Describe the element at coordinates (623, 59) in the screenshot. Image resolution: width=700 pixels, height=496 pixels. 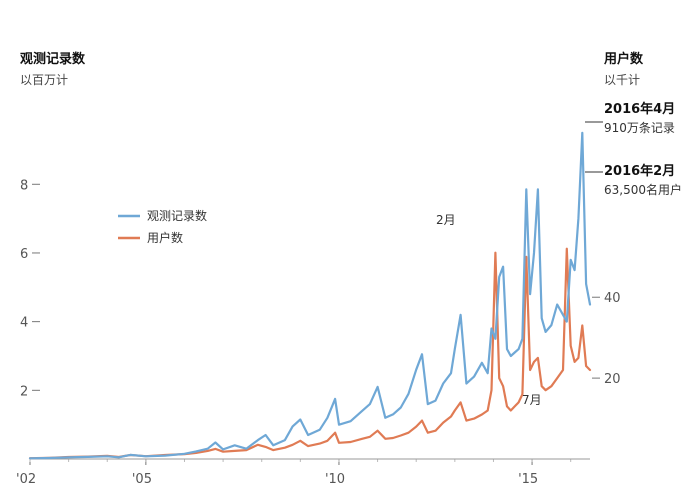
I see `right-axis-title: 用户数` at that location.